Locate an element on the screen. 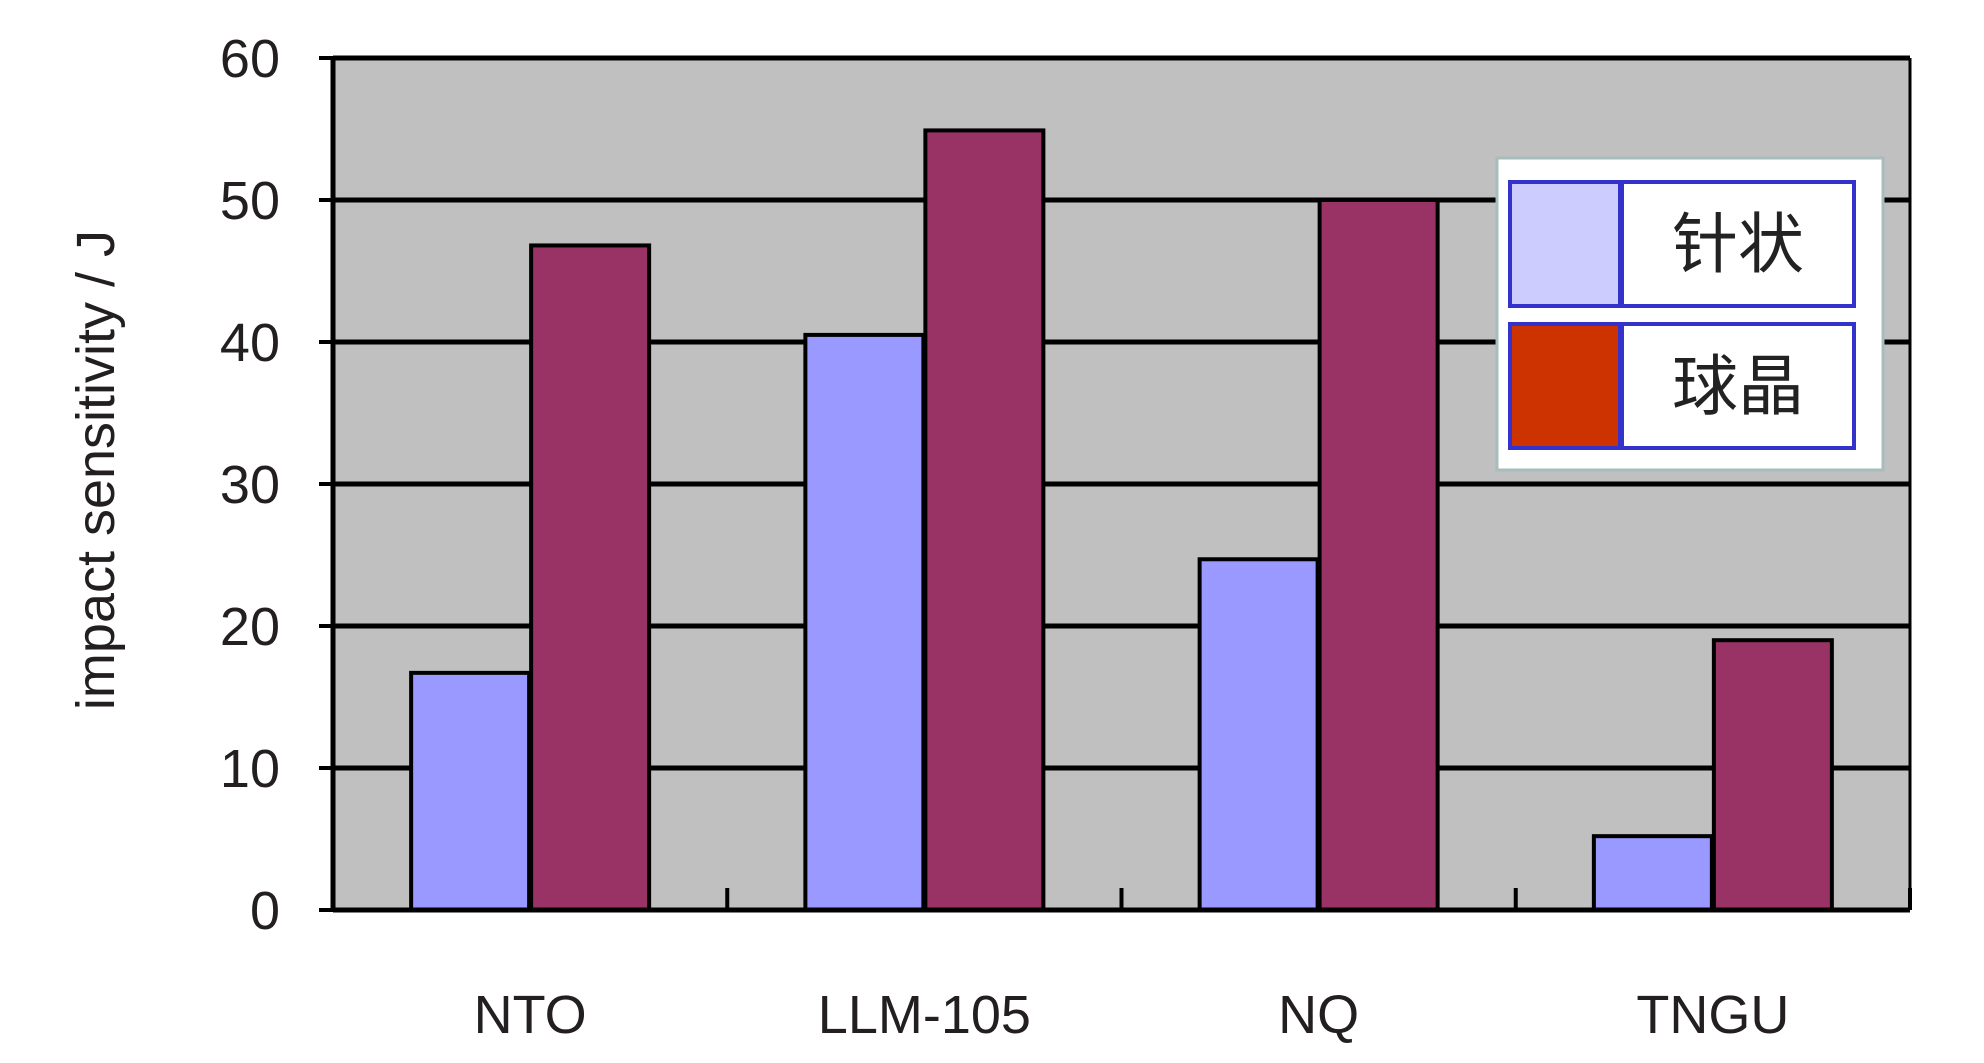 The height and width of the screenshot is (1063, 1984). y-tick-label: 40 is located at coordinates (250, 343).